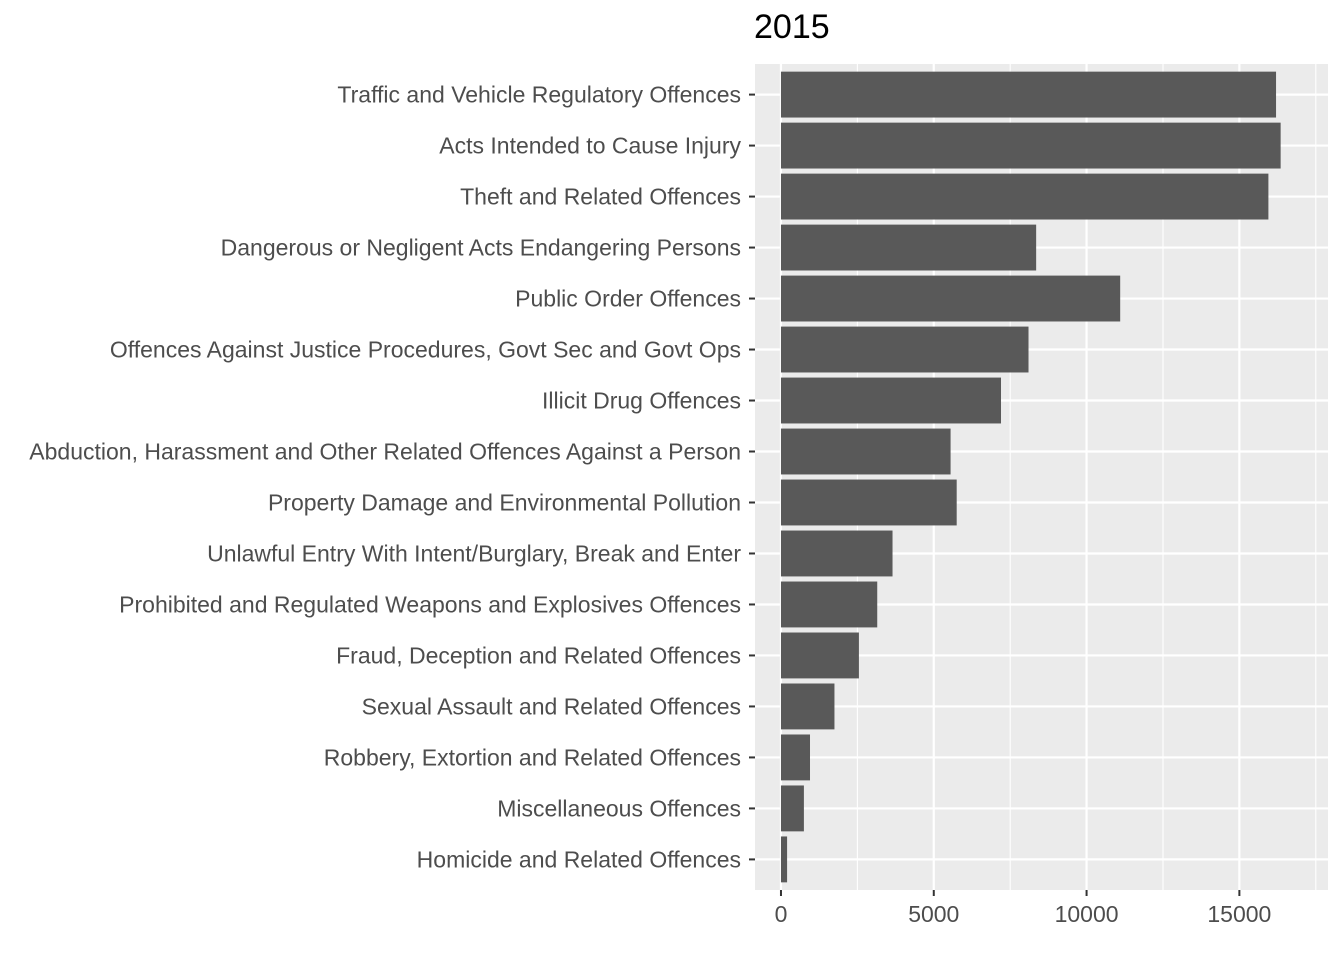  Describe the element at coordinates (1239, 914) in the screenshot. I see `x-tick-label: 15000` at that location.